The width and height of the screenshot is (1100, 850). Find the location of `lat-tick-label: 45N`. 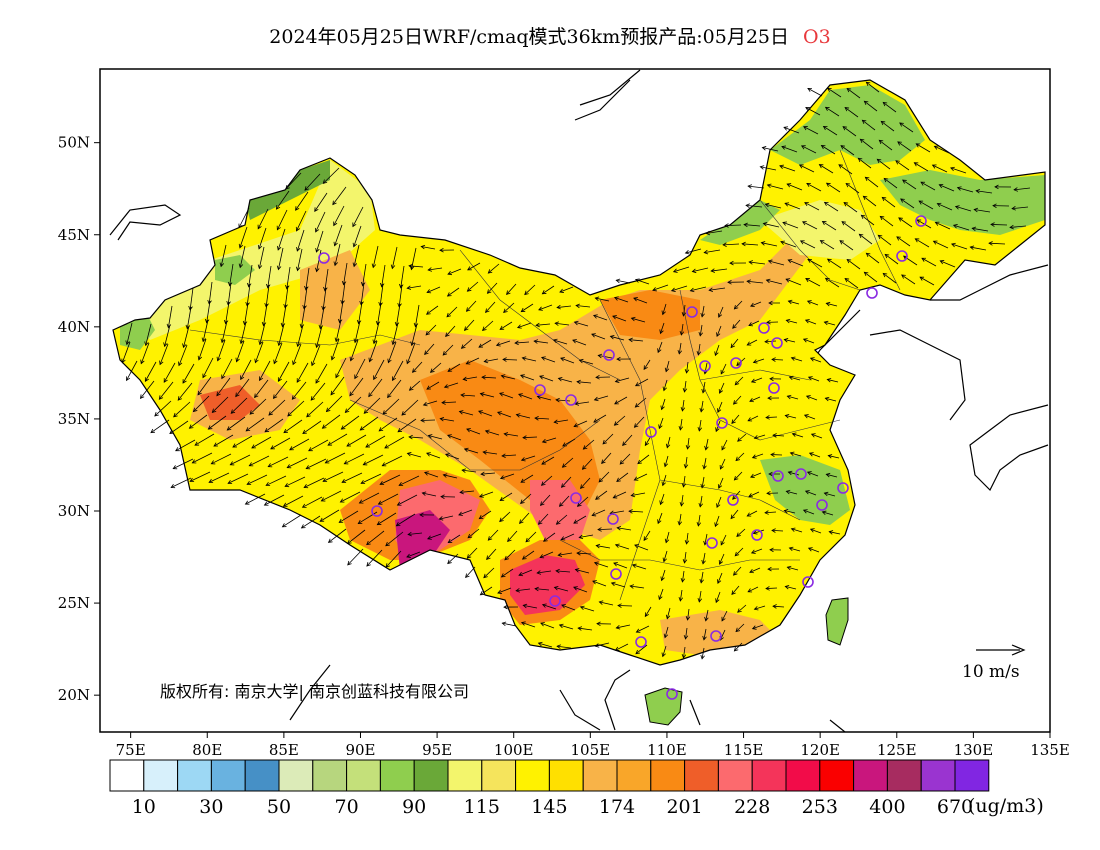

lat-tick-label: 45N is located at coordinates (74, 235).